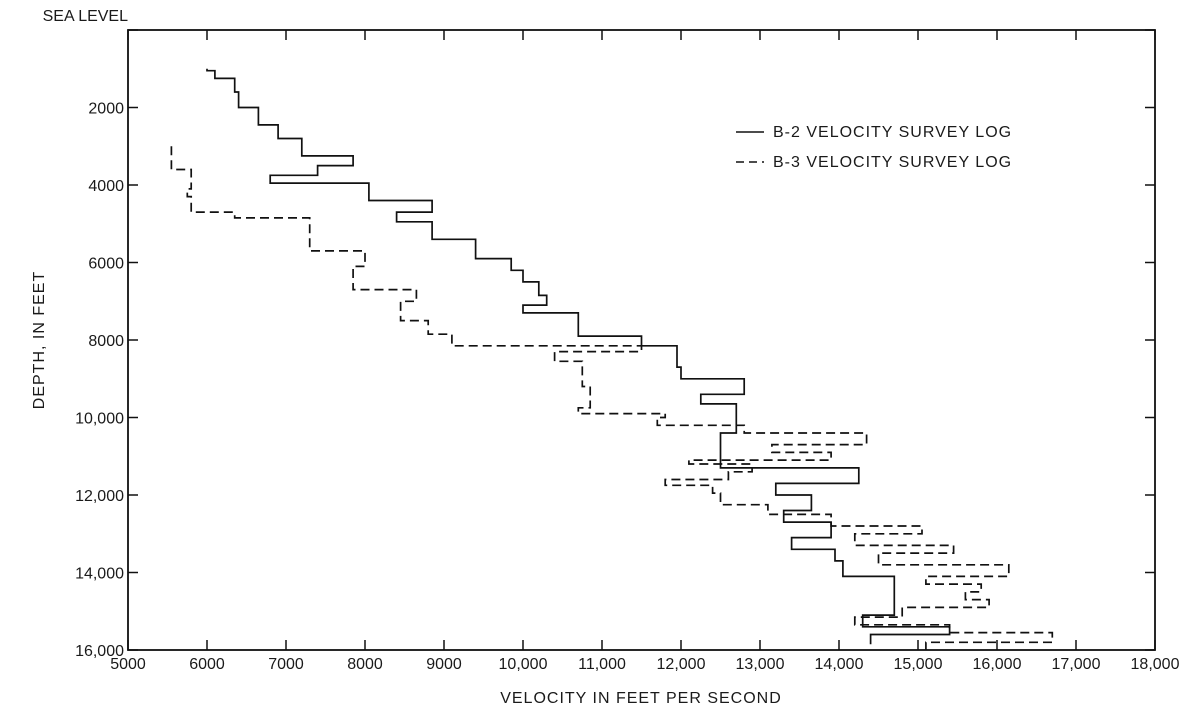 This screenshot has height=713, width=1188. Describe the element at coordinates (99, 574) in the screenshot. I see `y-tick-label: 14,000` at that location.